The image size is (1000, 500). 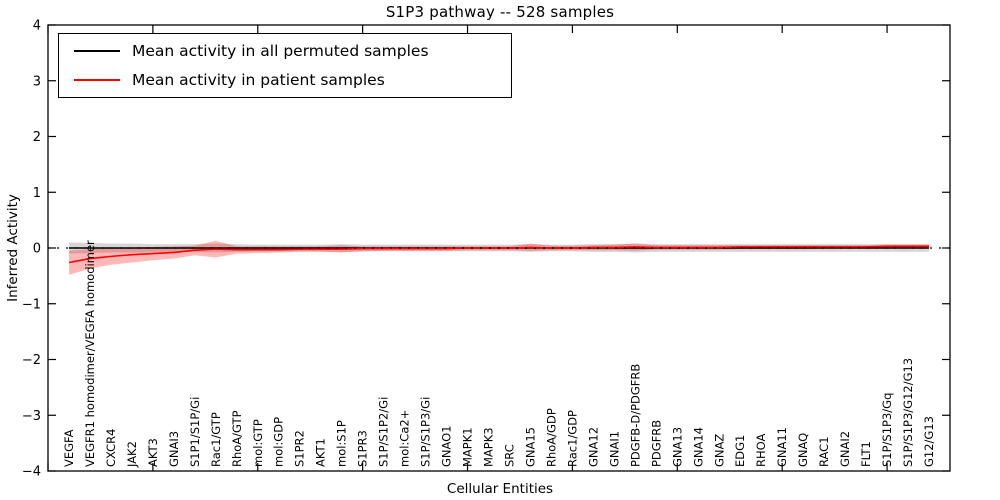 What do you see at coordinates (740, 451) in the screenshot?
I see `x-tick-label: EDG1` at bounding box center [740, 451].